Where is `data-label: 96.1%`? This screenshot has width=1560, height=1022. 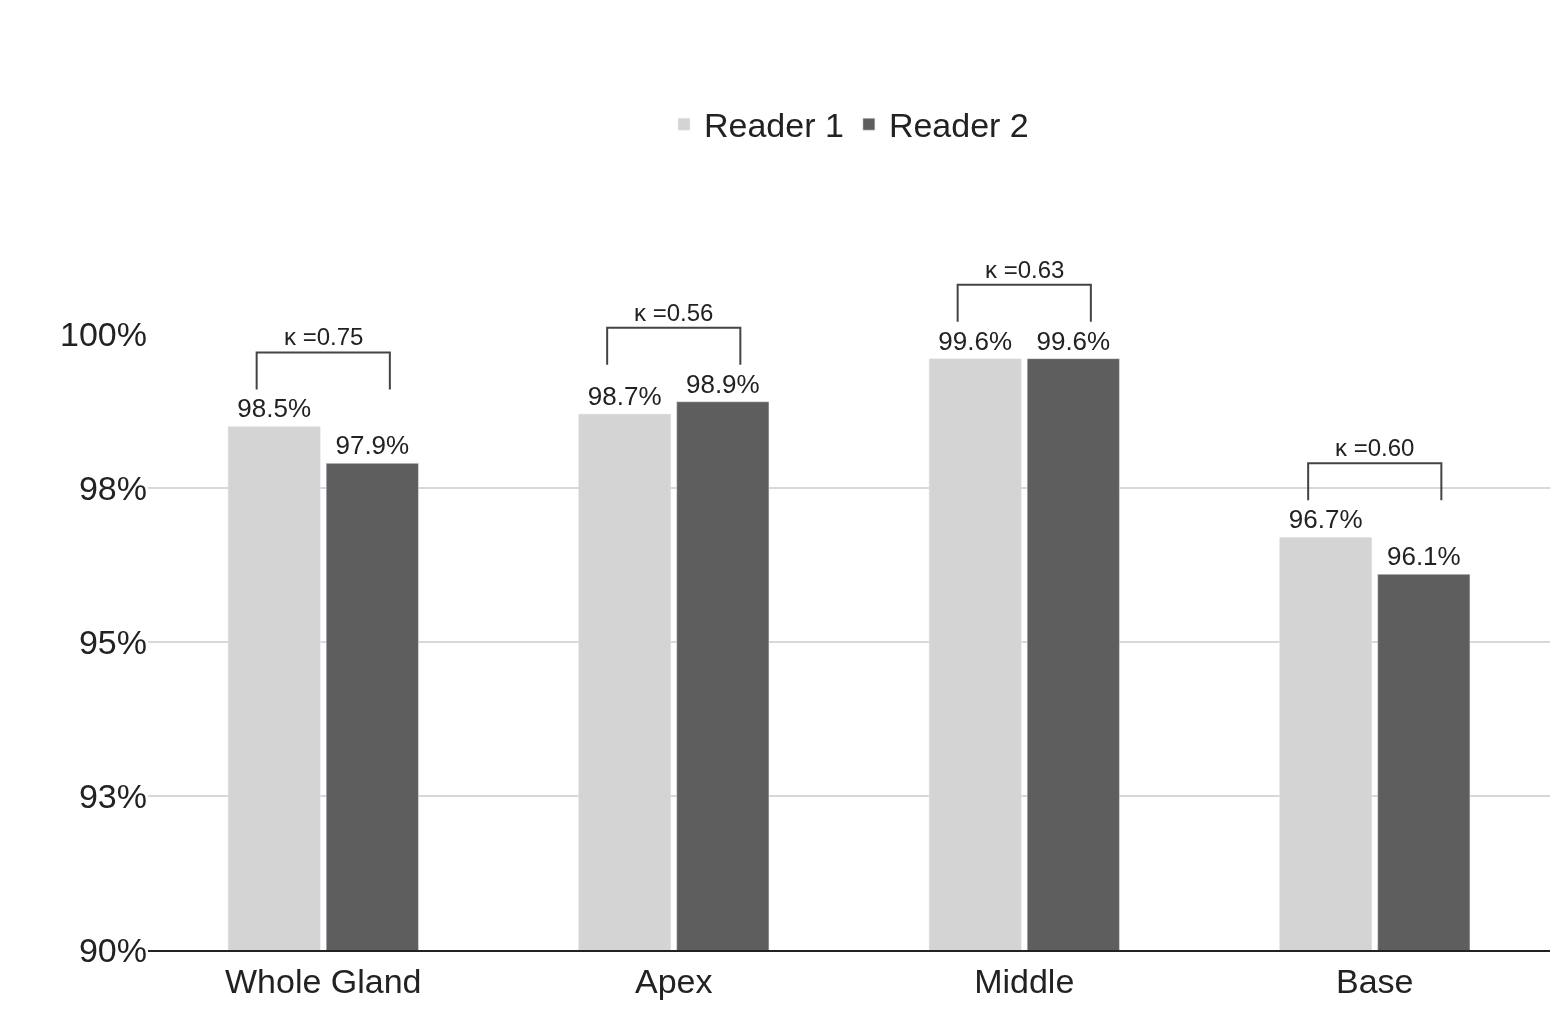
data-label: 96.1% is located at coordinates (1423, 556).